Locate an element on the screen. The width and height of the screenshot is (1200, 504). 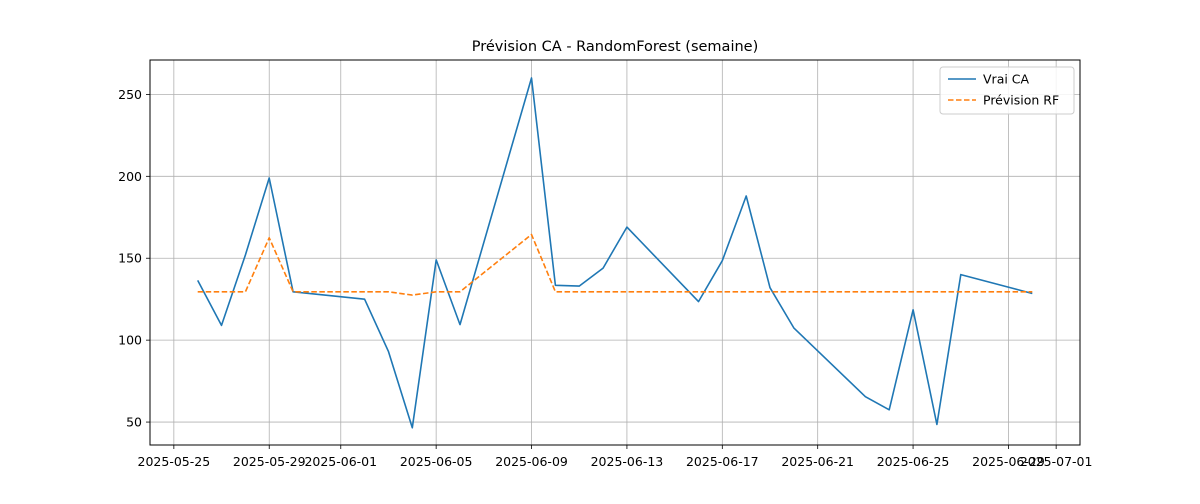
x-tick-label: 2025-06-17 is located at coordinates (722, 461).